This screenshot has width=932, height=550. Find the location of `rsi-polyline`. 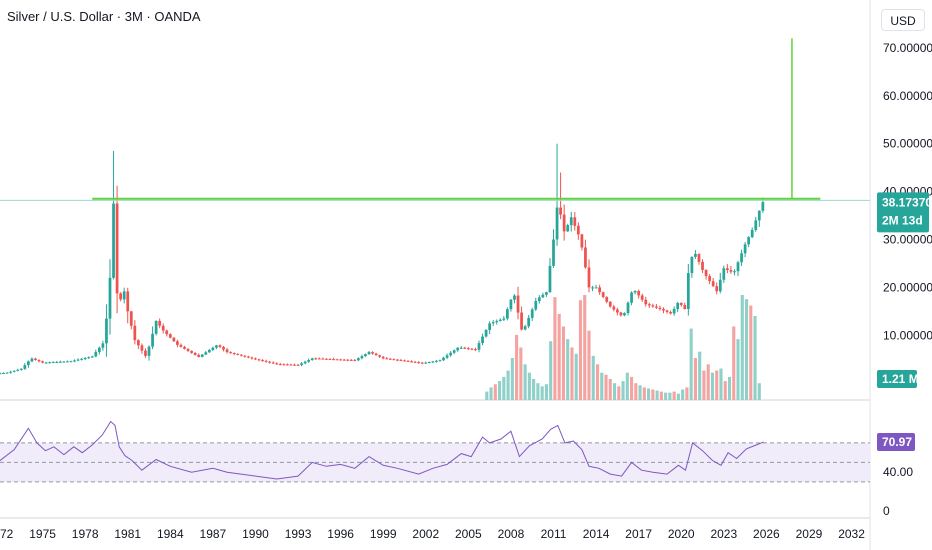

rsi-polyline is located at coordinates (382, 450).